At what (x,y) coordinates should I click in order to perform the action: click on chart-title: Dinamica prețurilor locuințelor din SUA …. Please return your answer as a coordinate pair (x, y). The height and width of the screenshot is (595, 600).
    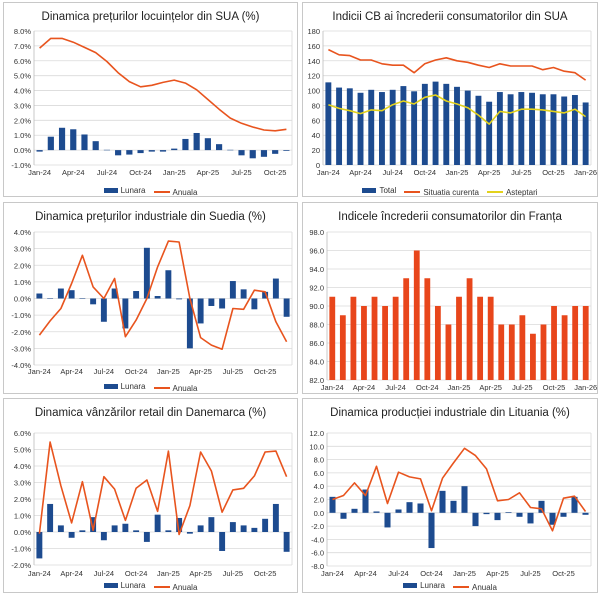
    Looking at the image, I should click on (150, 17).